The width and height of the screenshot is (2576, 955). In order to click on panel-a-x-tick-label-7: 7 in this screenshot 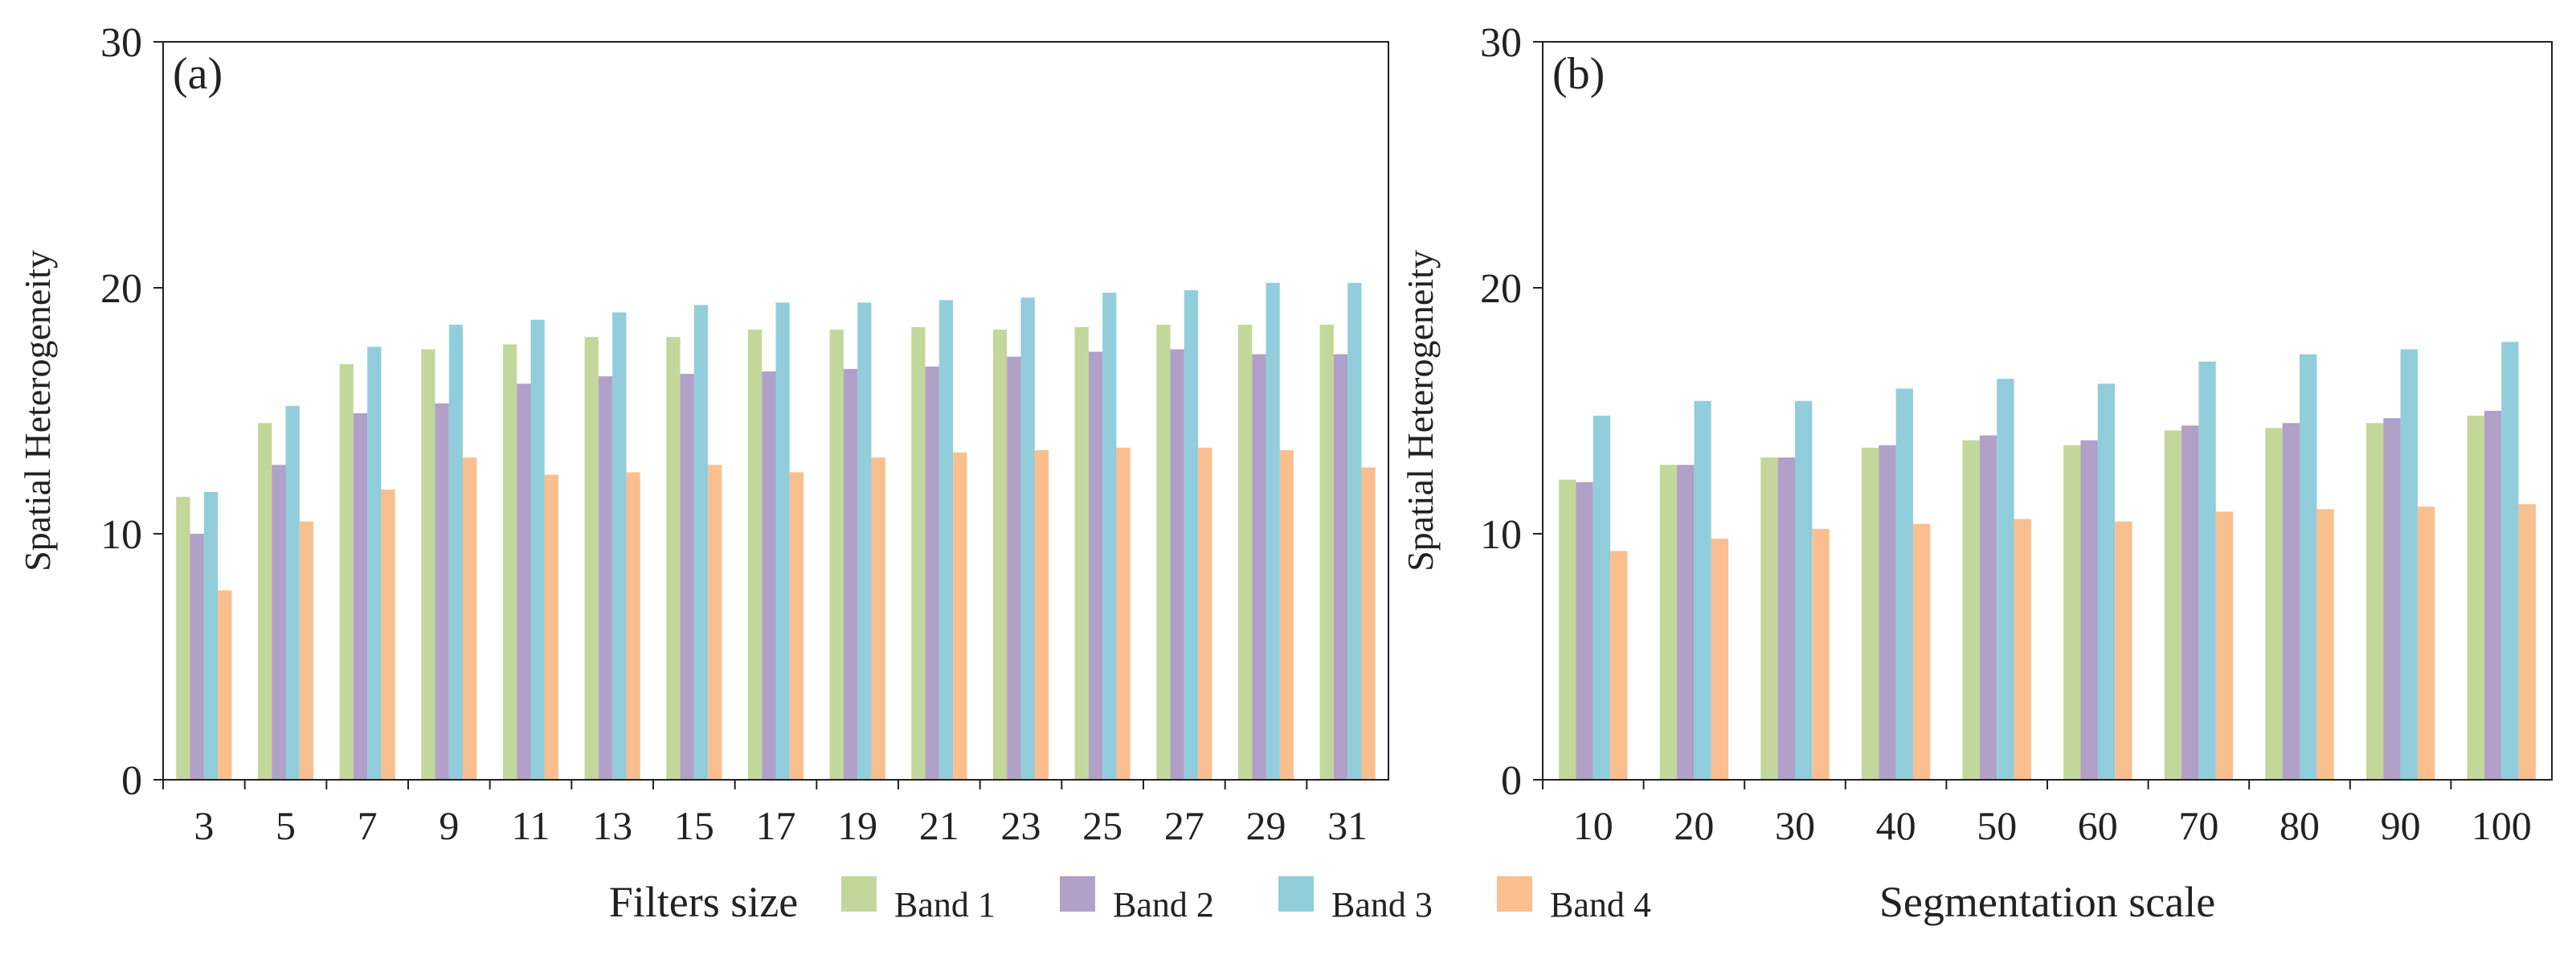, I will do `click(368, 825)`.